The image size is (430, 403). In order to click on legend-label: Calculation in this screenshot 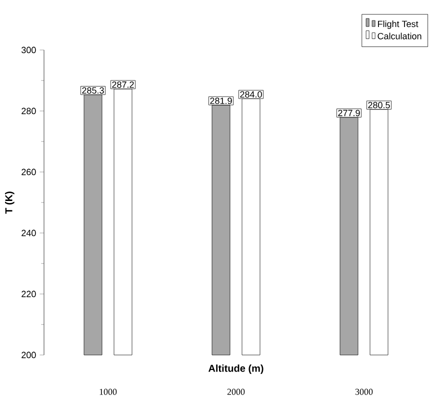, I will do `click(400, 36)`.